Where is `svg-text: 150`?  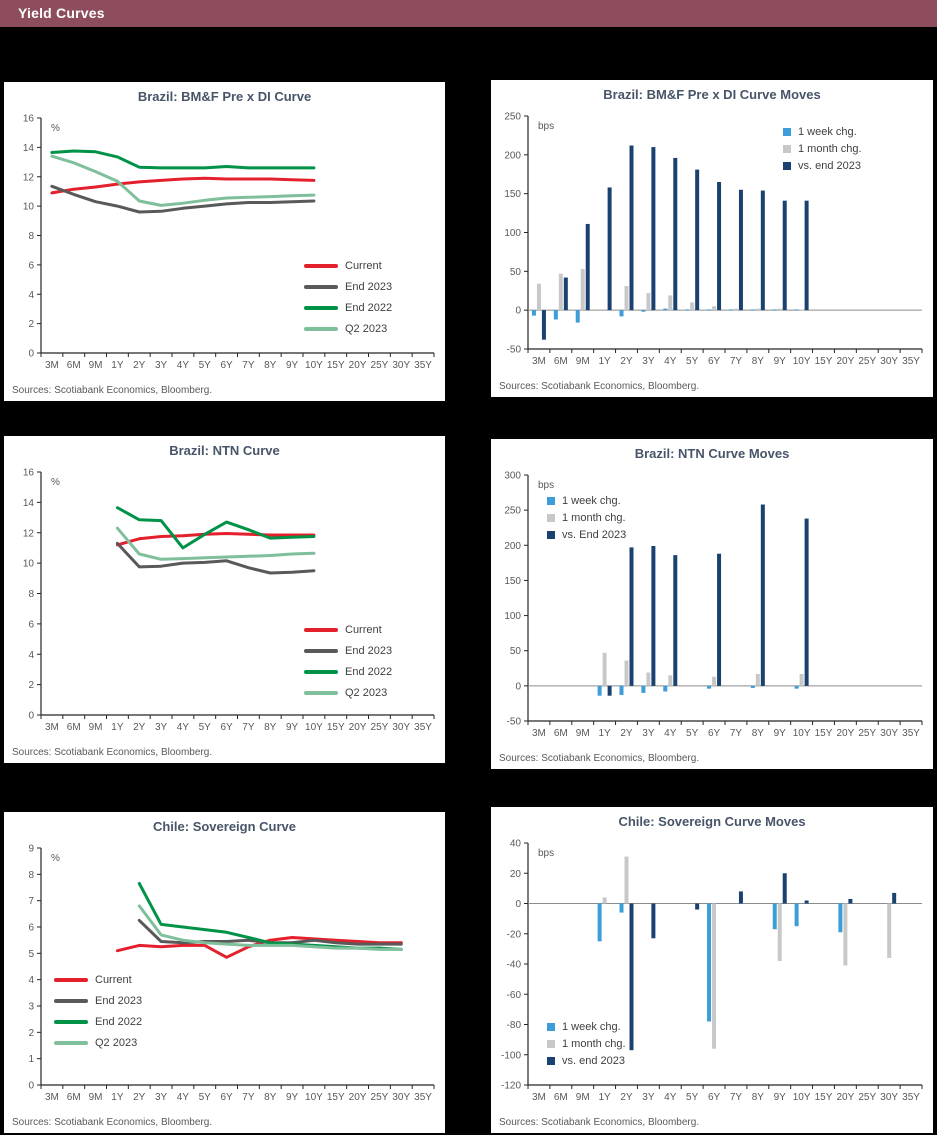
svg-text: 150 is located at coordinates (512, 194).